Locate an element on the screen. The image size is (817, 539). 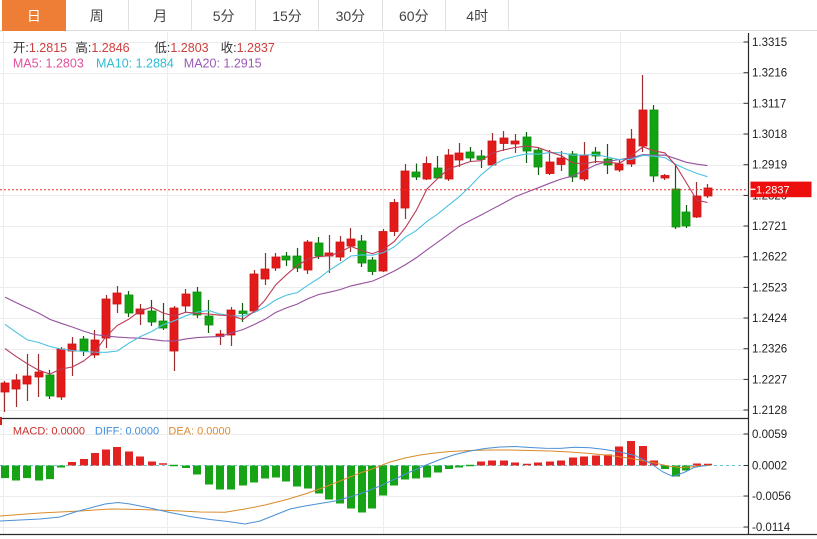
svg-text: MA20: 1.2915 is located at coordinates (223, 64).